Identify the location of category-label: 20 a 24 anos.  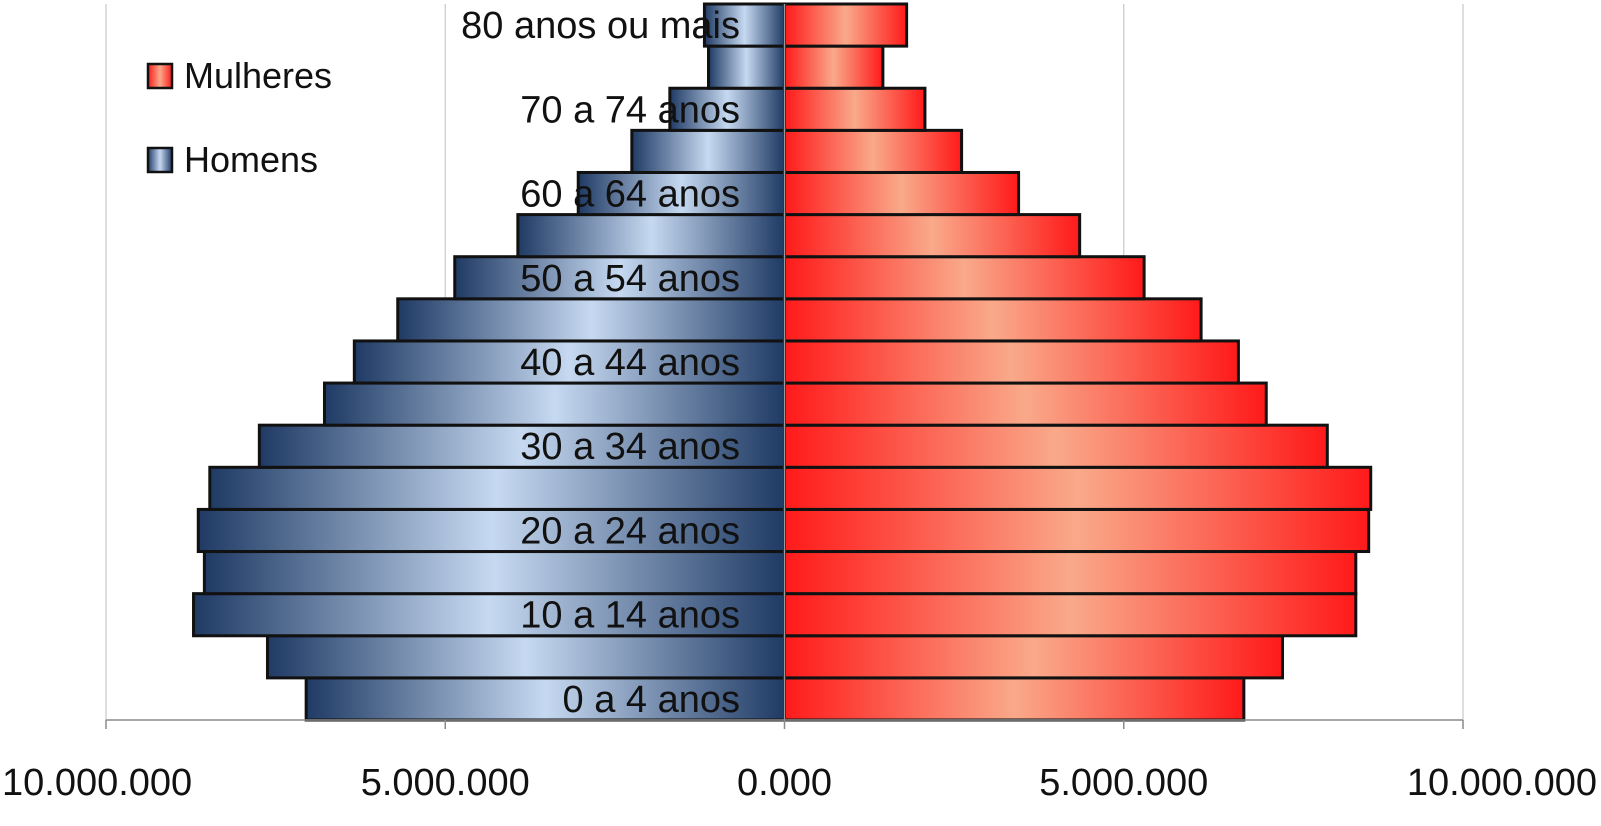
(630, 531).